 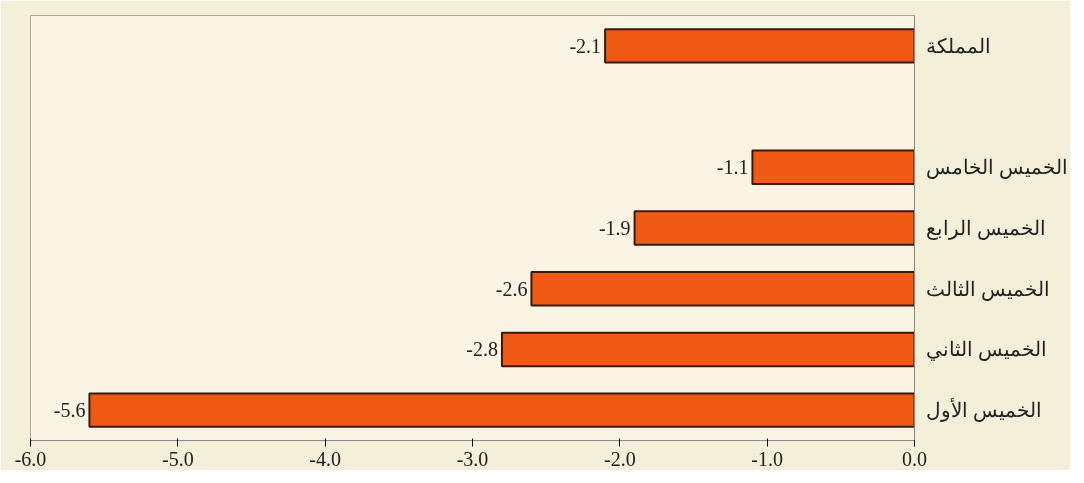 What do you see at coordinates (958, 45) in the screenshot?
I see `y-tick-label: المملكة` at bounding box center [958, 45].